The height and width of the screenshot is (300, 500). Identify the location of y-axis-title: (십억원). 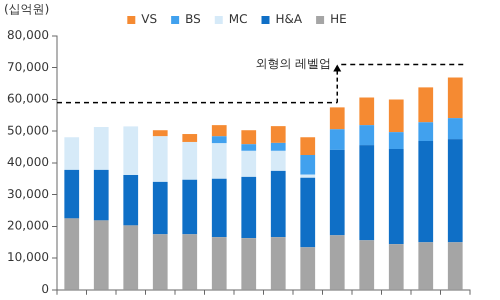
(27, 9).